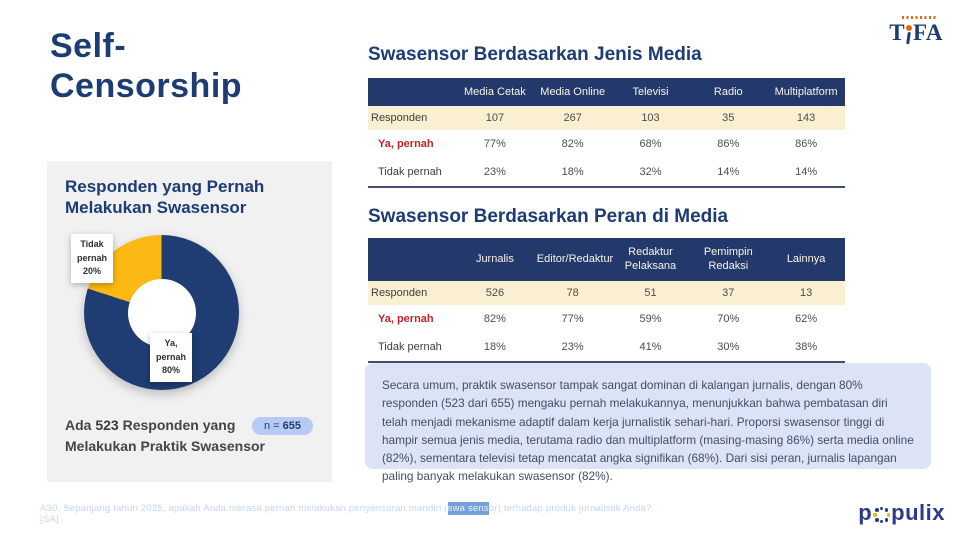  What do you see at coordinates (897, 32) in the screenshot?
I see `tifa-letter-t: T` at bounding box center [897, 32].